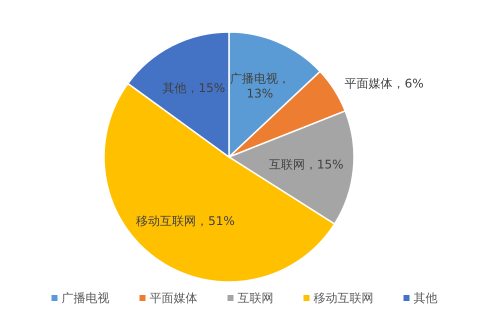 Image resolution: width=489 pixels, height=318 pixels. What do you see at coordinates (256, 298) in the screenshot?
I see `legend-label: 互联网` at bounding box center [256, 298].